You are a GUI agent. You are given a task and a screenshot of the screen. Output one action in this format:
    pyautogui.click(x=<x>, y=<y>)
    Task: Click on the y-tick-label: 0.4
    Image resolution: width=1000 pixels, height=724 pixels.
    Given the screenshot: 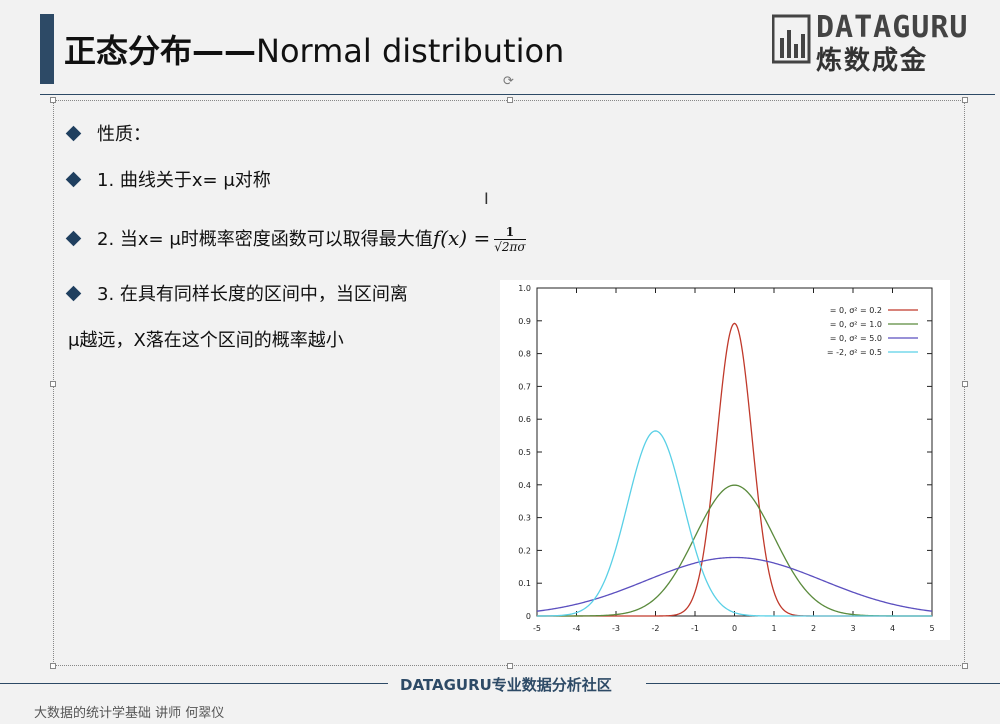 What is the action you would take?
    pyautogui.click(x=524, y=485)
    